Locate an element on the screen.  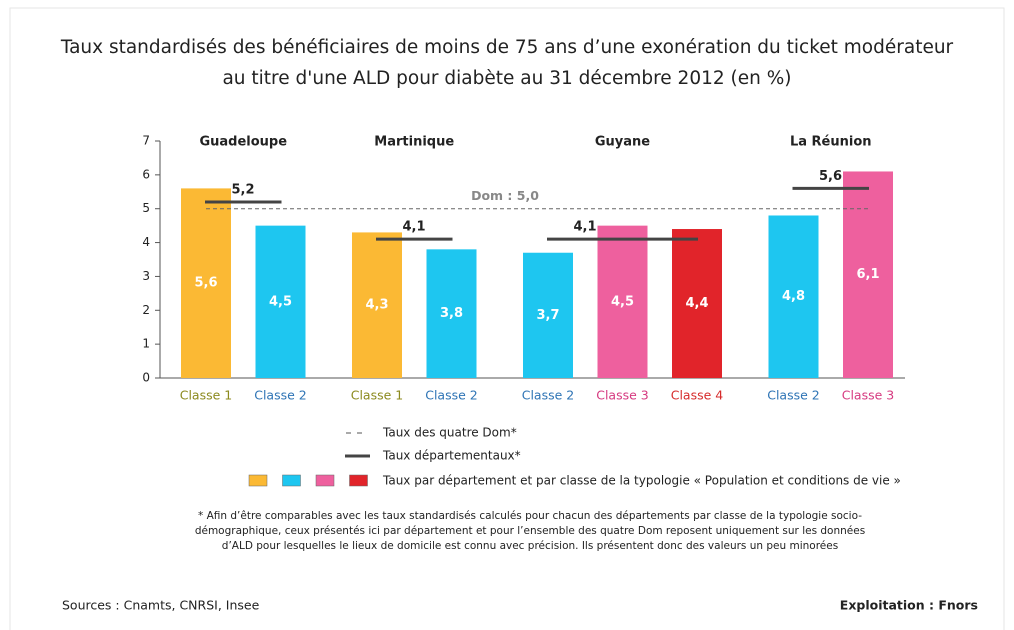
value-label: 5,6 is located at coordinates (205, 283).